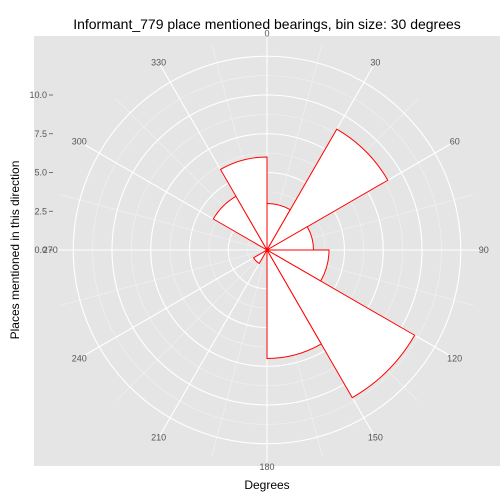 The height and width of the screenshot is (500, 500). Describe the element at coordinates (375, 438) in the screenshot. I see `angle-label: 150` at that location.